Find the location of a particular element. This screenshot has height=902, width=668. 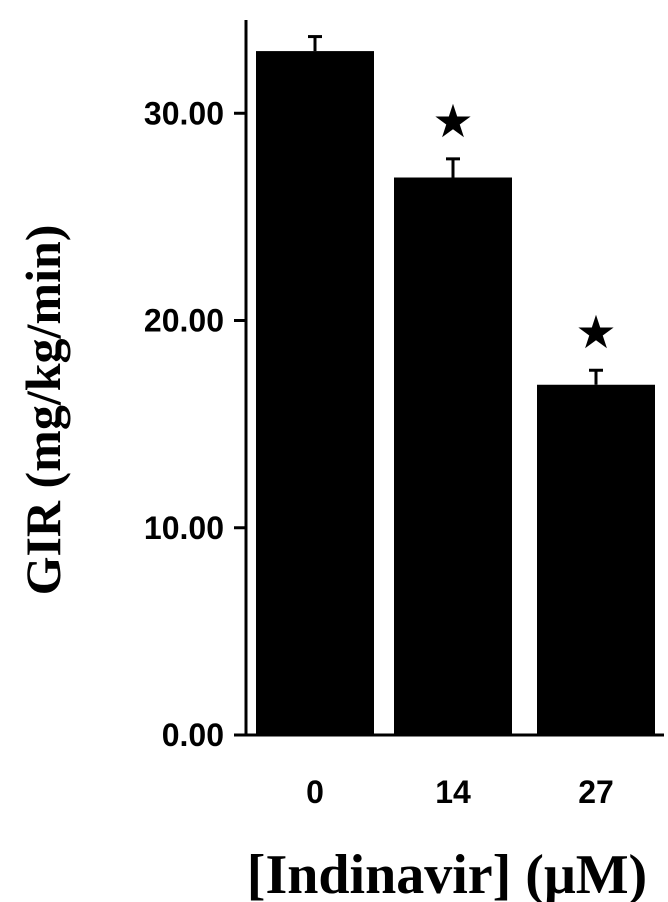

y-axis-title: GIR (mg/kg/min) is located at coordinates (43, 410).